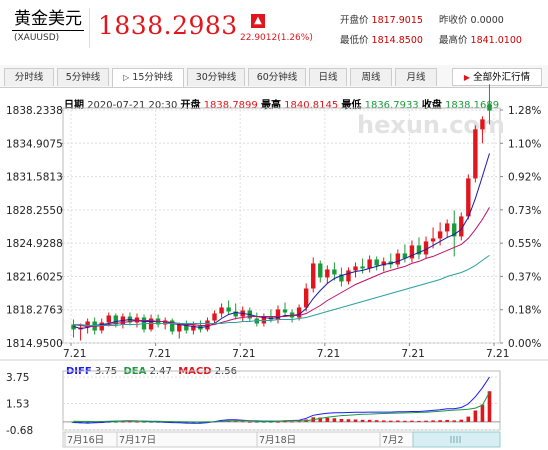  Describe the element at coordinates (381, 19) in the screenshot. I see `open-price-field: 开盘价 1817.9015` at that location.